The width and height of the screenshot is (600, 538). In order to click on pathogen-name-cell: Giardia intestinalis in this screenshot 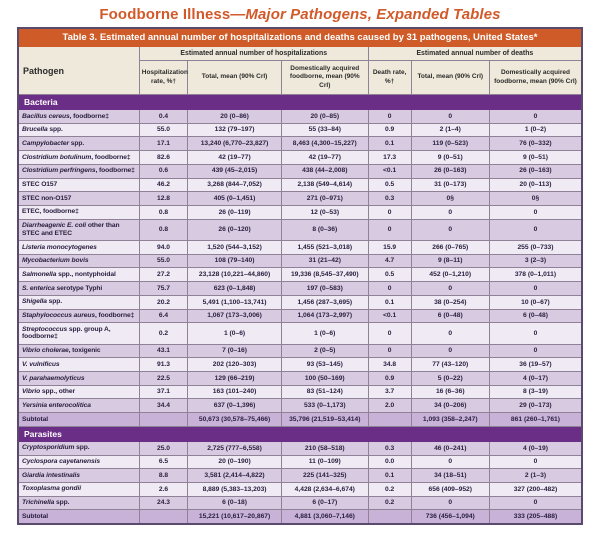, I will do `click(78, 475)`.